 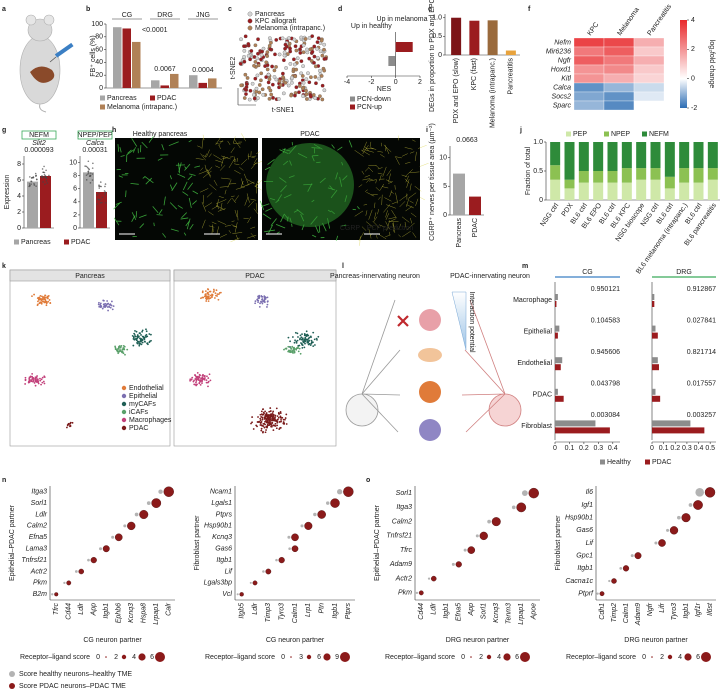 I want to click on x-tick-label: Cdh1, so click(x=602, y=611).